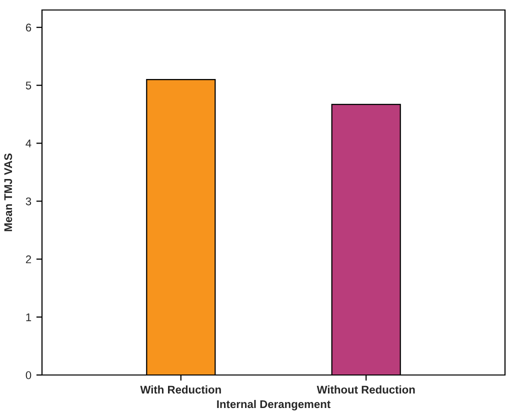 This screenshot has width=511, height=417. What do you see at coordinates (29, 259) in the screenshot?
I see `y-tick-label: 2` at bounding box center [29, 259].